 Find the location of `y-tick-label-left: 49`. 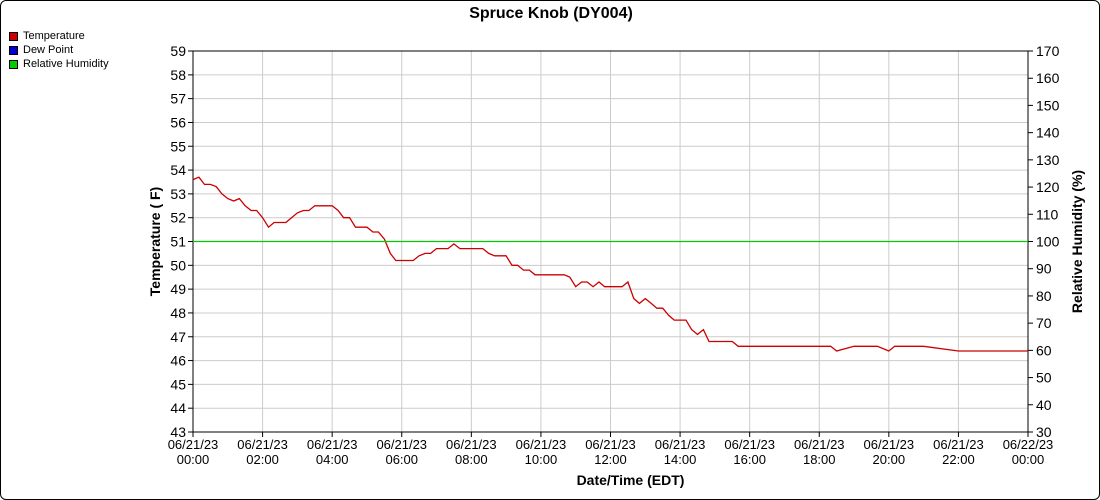

y-tick-label-left: 49 is located at coordinates (178, 289).